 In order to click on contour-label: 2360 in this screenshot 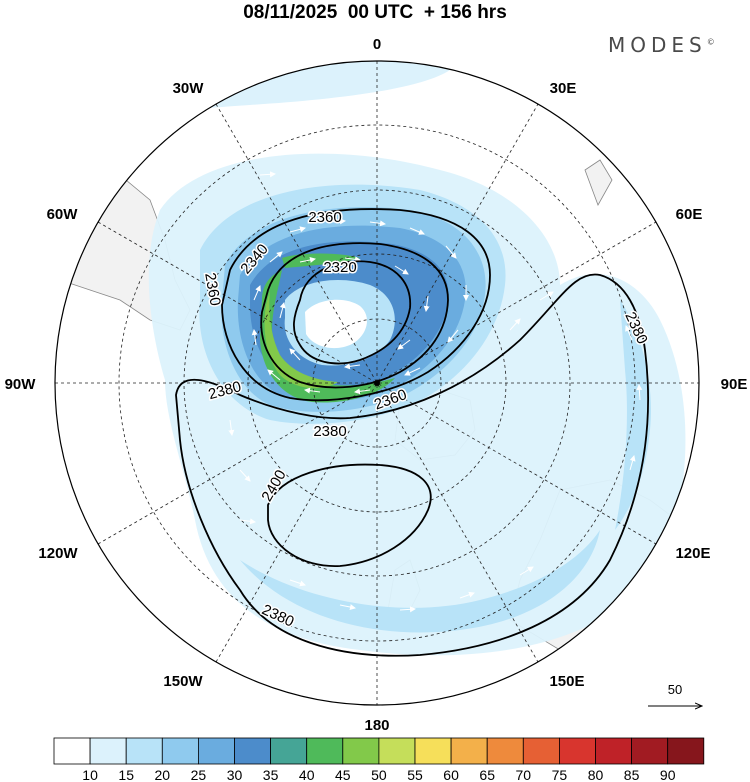, I will do `click(324, 217)`.